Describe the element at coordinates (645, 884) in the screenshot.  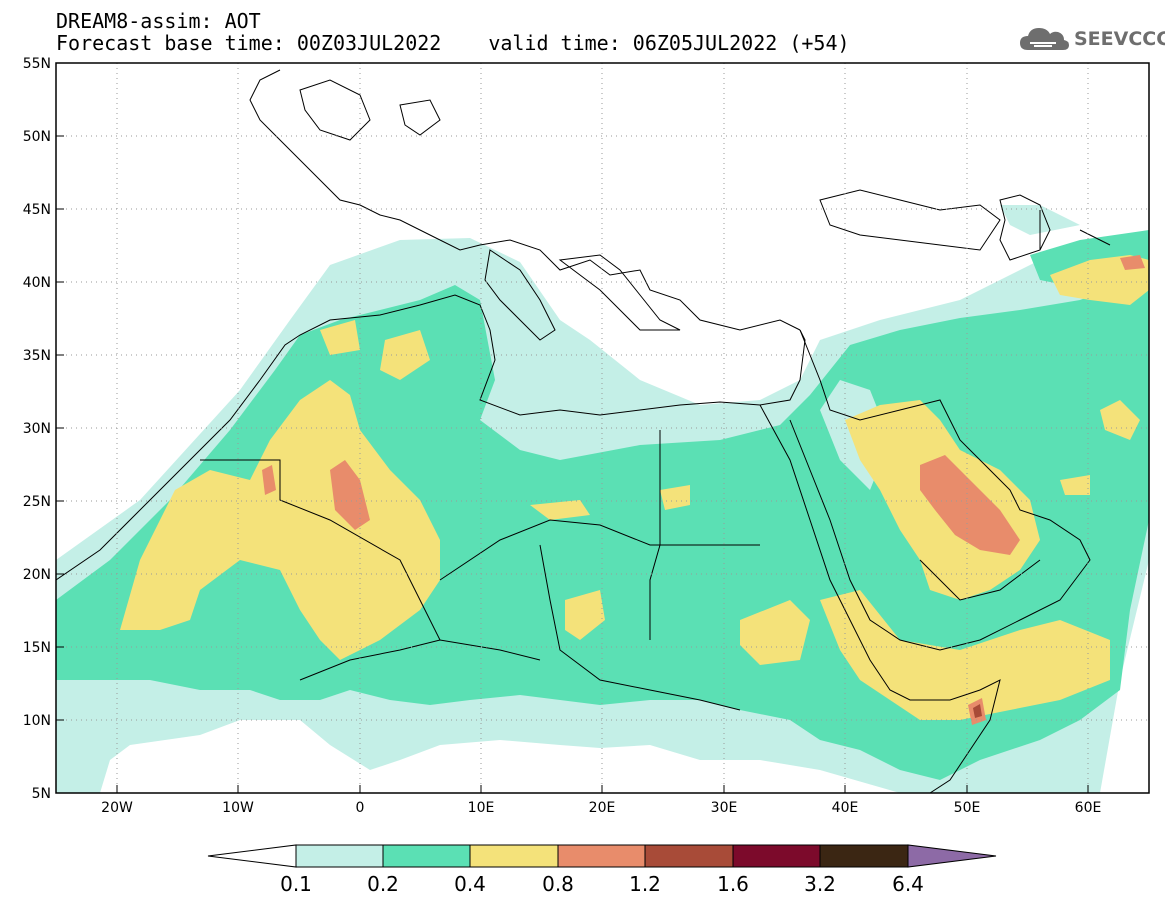
I see `colorbar-tick: 1.2` at that location.